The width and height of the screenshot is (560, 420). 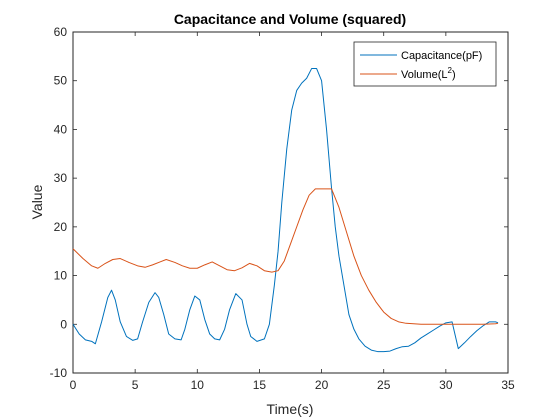 What do you see at coordinates (441, 56) in the screenshot?
I see `legend-label-capacitance: Capacitance(pF)` at bounding box center [441, 56].